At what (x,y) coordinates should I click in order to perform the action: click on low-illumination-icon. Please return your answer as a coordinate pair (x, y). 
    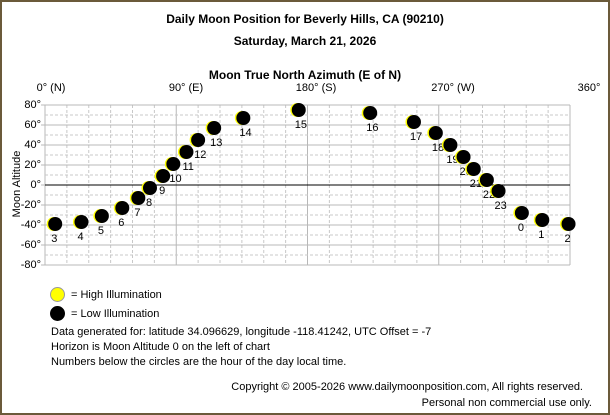
    Looking at the image, I should click on (57, 313).